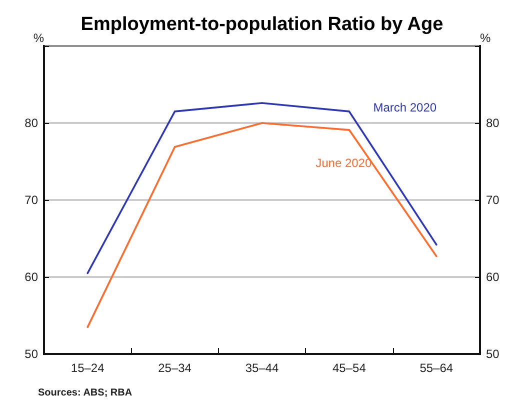  Describe the element at coordinates (38, 38) in the screenshot. I see `y-axis-title: %` at that location.